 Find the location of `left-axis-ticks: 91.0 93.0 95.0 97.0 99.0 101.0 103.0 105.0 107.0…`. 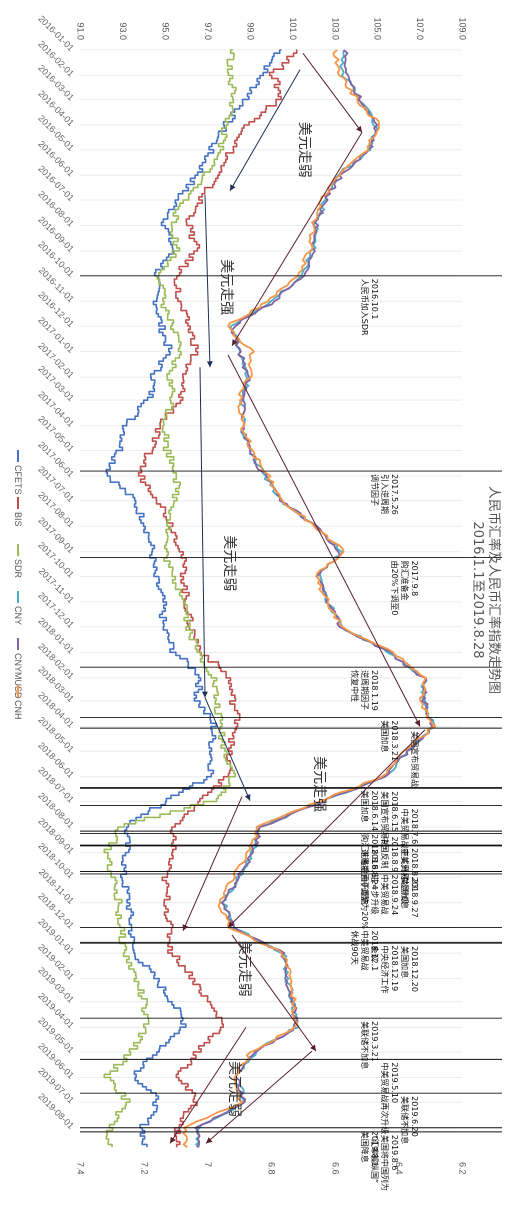

left-axis-ticks: 91.0 93.0 95.0 97.0 99.0 101.0 103.0 105.0 107.0… is located at coordinates (272, 28).